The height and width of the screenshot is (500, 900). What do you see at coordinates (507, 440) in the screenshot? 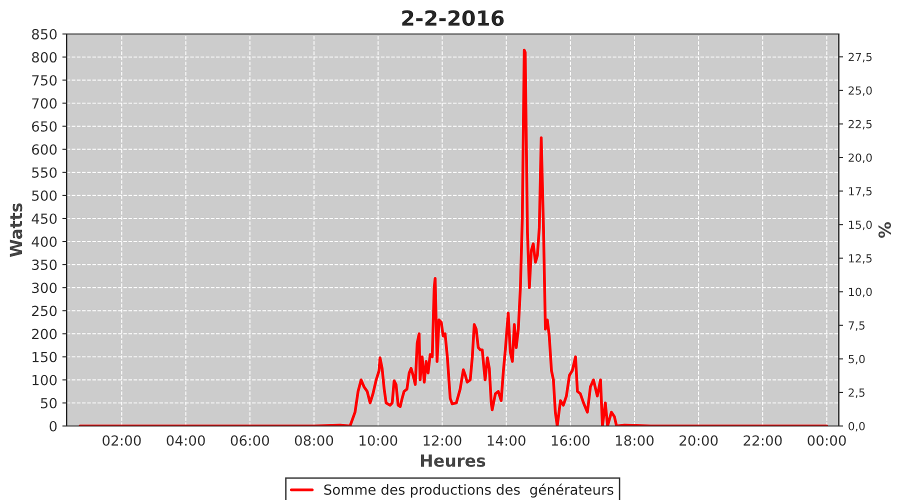
I see `x-tick-label: 14:00` at bounding box center [507, 440].